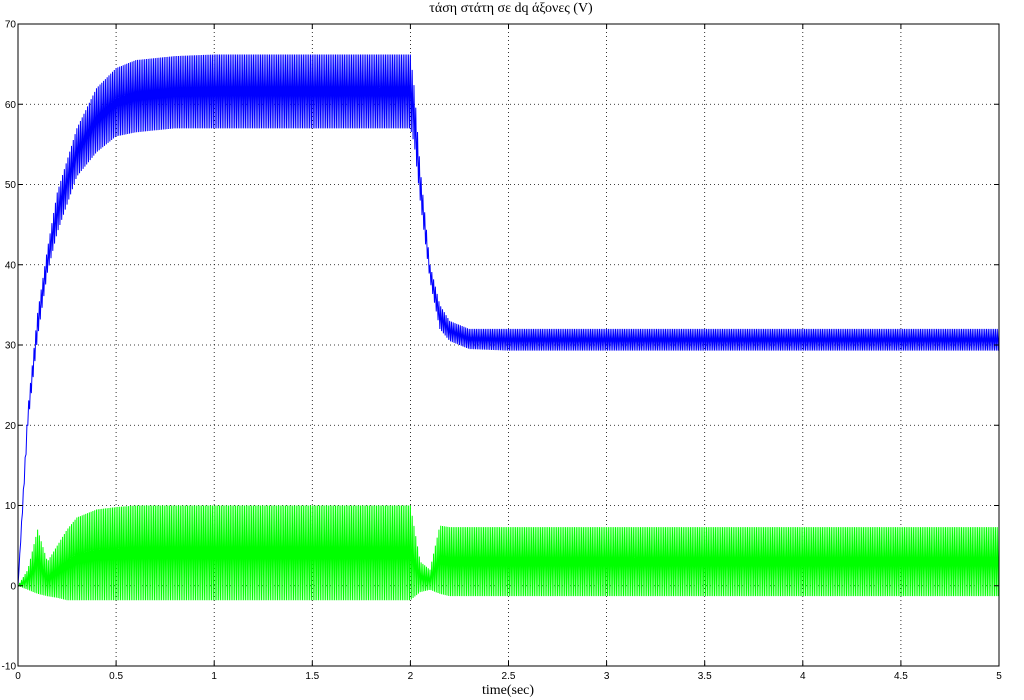 Image resolution: width=1024 pixels, height=700 pixels. What do you see at coordinates (803, 676) in the screenshot?
I see `x-tick-label: 4` at bounding box center [803, 676].